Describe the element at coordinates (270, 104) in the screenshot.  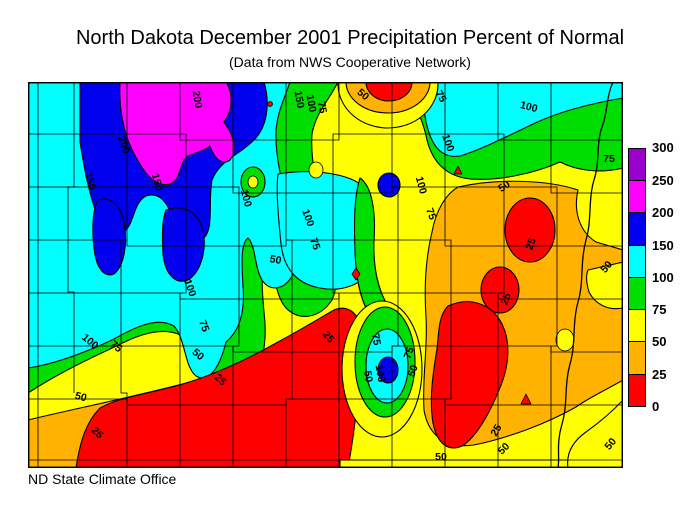
I see `station-dot` at that location.